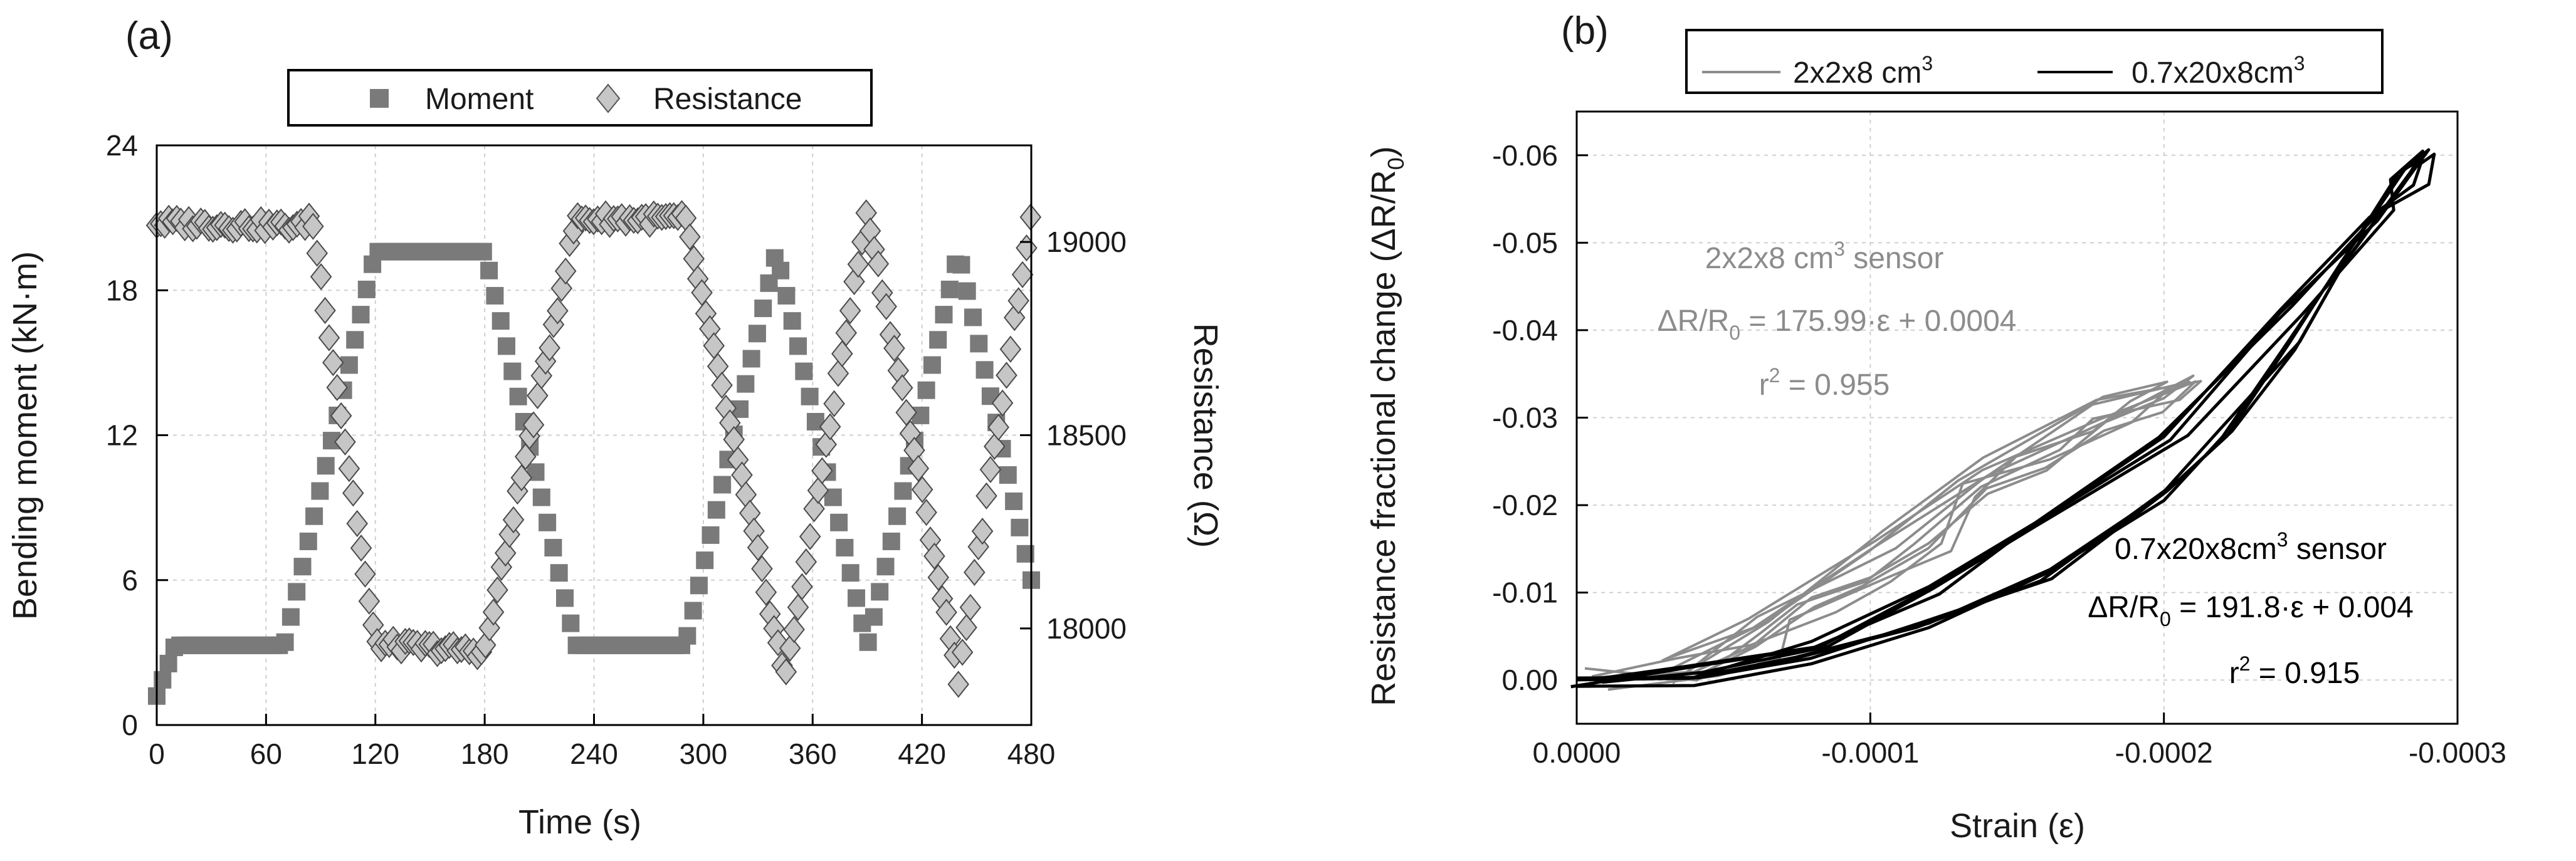  I want to click on y-tick-label: 0, so click(130, 725).